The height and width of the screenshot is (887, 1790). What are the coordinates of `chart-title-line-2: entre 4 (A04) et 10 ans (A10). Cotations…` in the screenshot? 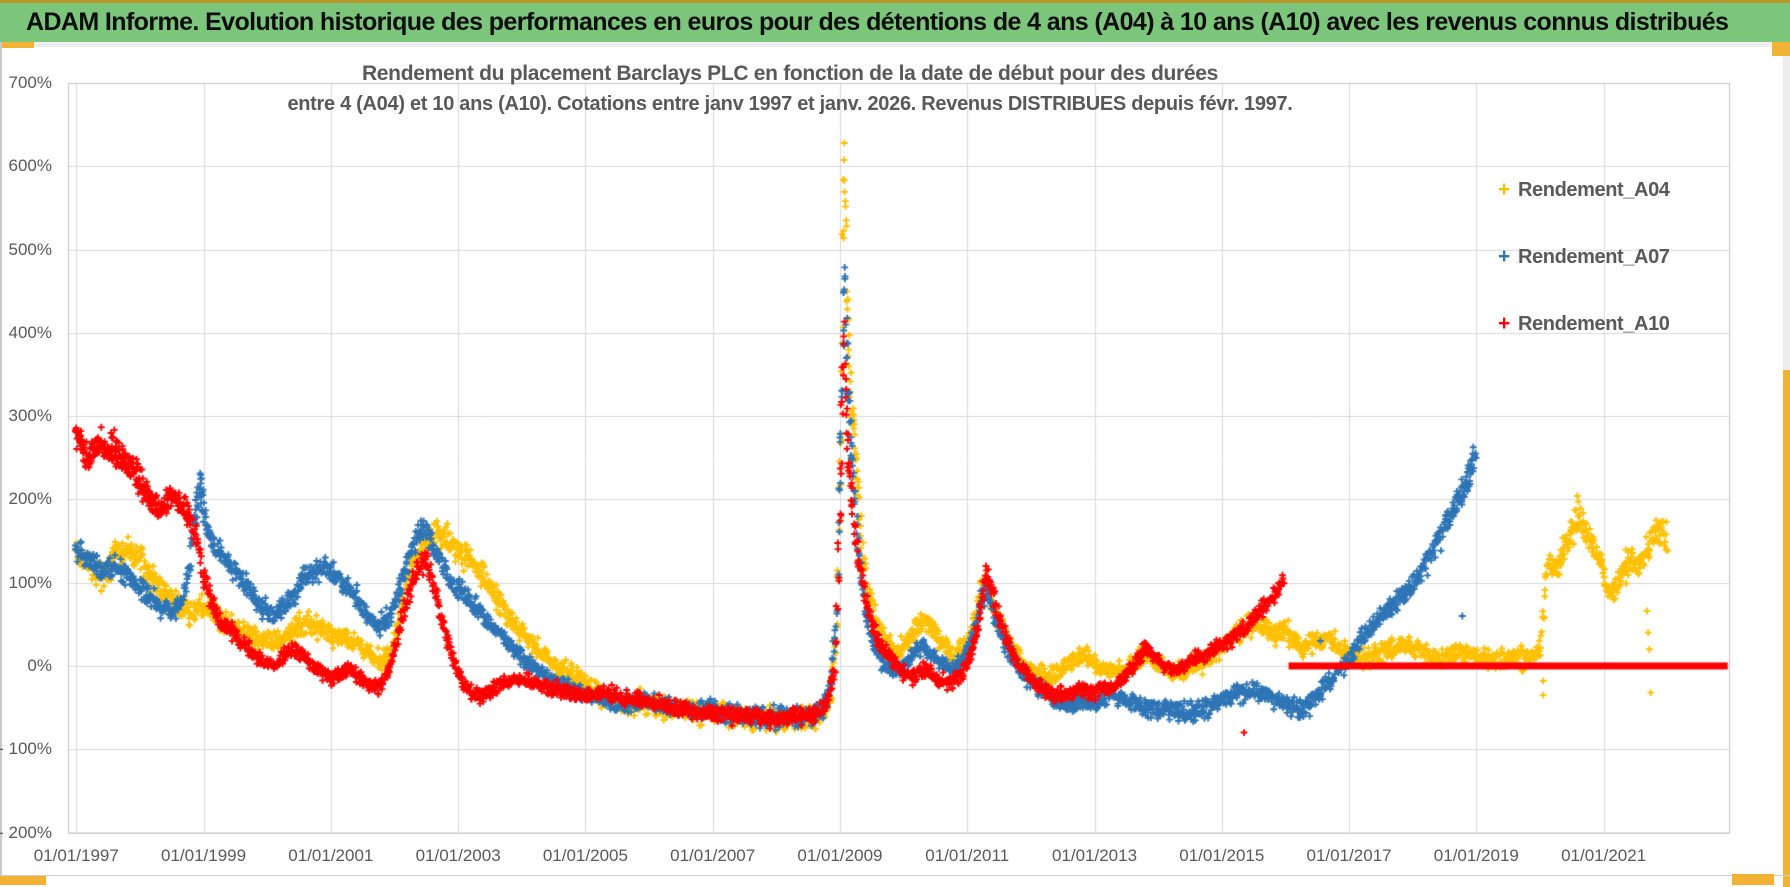 It's located at (790, 104).